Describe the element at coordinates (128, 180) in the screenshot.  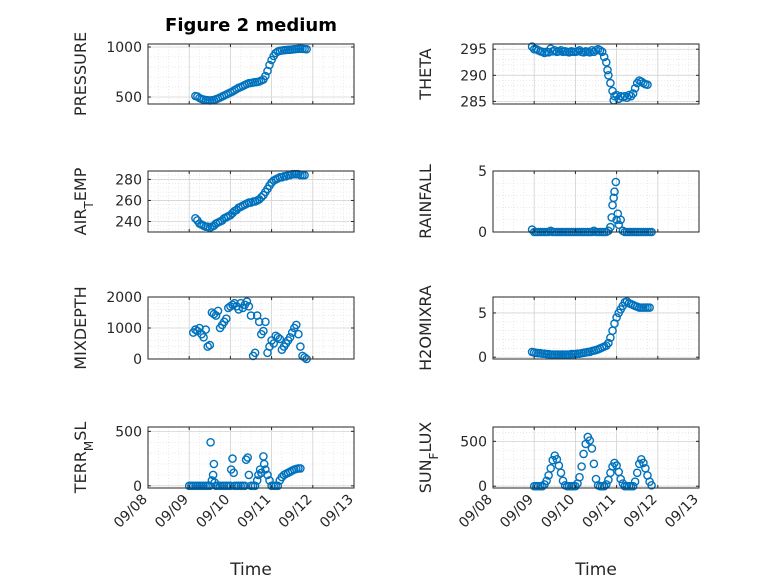
I see `y-tick-label: 280` at that location.